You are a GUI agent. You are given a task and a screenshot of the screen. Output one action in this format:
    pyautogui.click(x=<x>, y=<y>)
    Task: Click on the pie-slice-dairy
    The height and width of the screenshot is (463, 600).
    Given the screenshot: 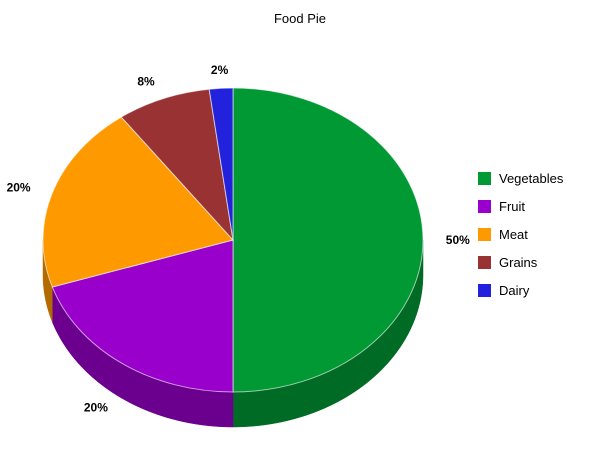 What is the action you would take?
    pyautogui.click(x=221, y=164)
    